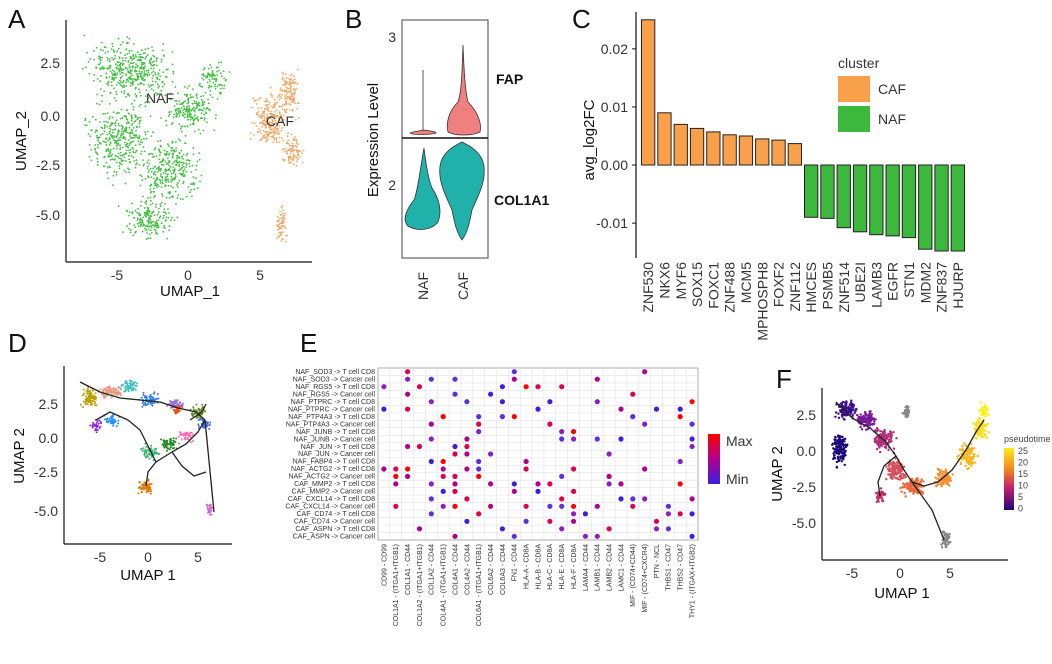 The width and height of the screenshot is (1052, 664). Describe the element at coordinates (527, 566) in the screenshot. I see `col-label: HLA-A - CD8A` at that location.